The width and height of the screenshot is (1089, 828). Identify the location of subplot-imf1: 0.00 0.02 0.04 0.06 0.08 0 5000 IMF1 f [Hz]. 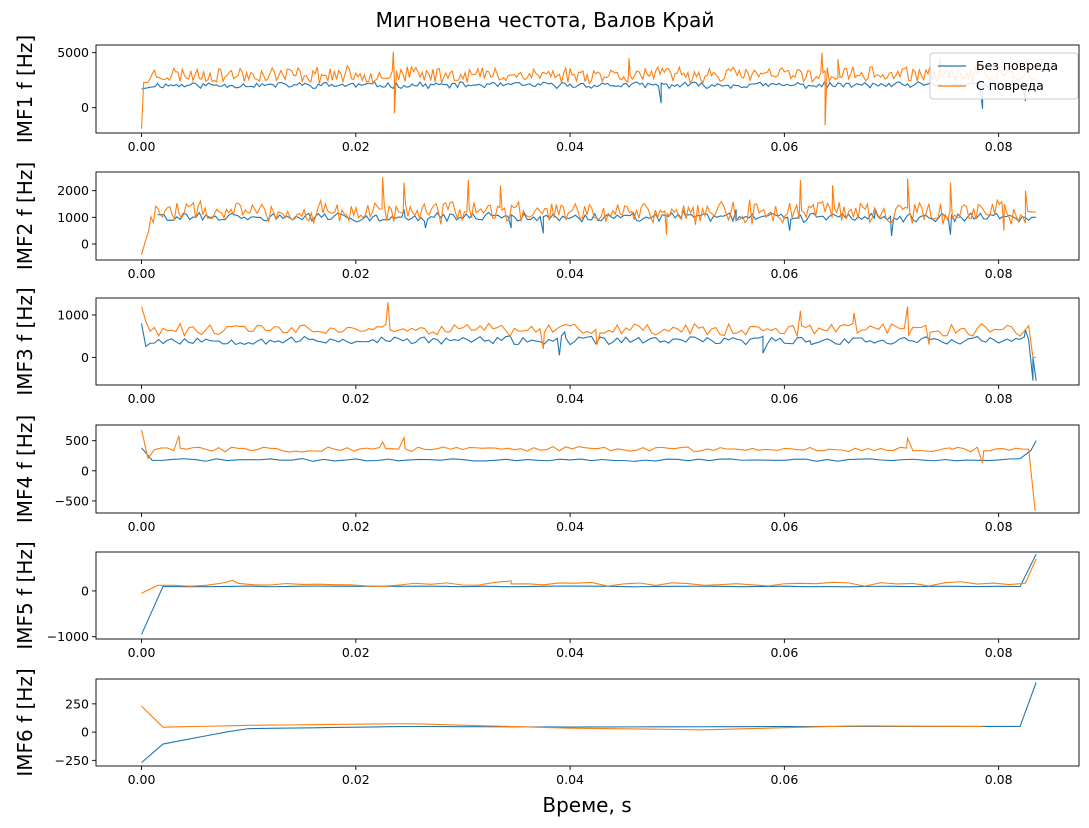
(546, 94).